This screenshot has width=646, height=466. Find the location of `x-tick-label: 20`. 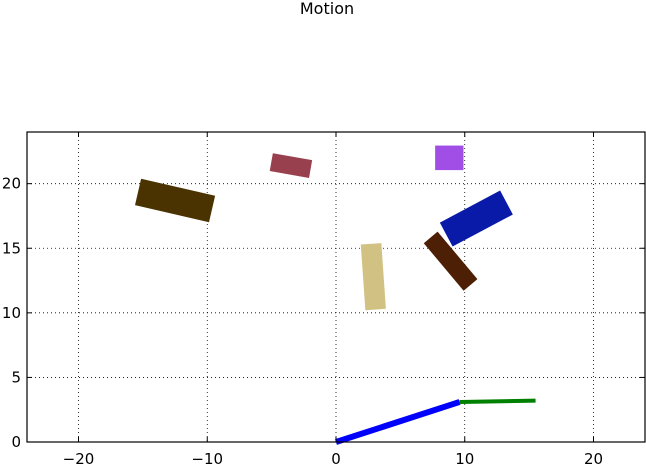

x-tick-label: 20 is located at coordinates (593, 458).